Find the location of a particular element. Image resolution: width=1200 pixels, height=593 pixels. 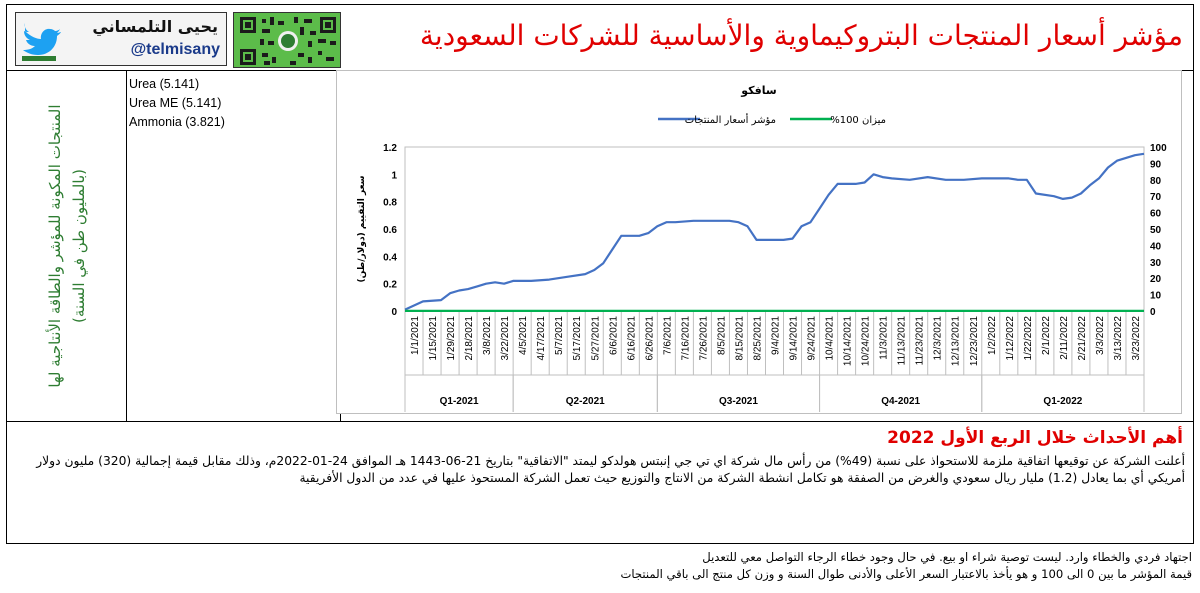

x-tick-label: 2/1/2022 is located at coordinates (1046, 335).